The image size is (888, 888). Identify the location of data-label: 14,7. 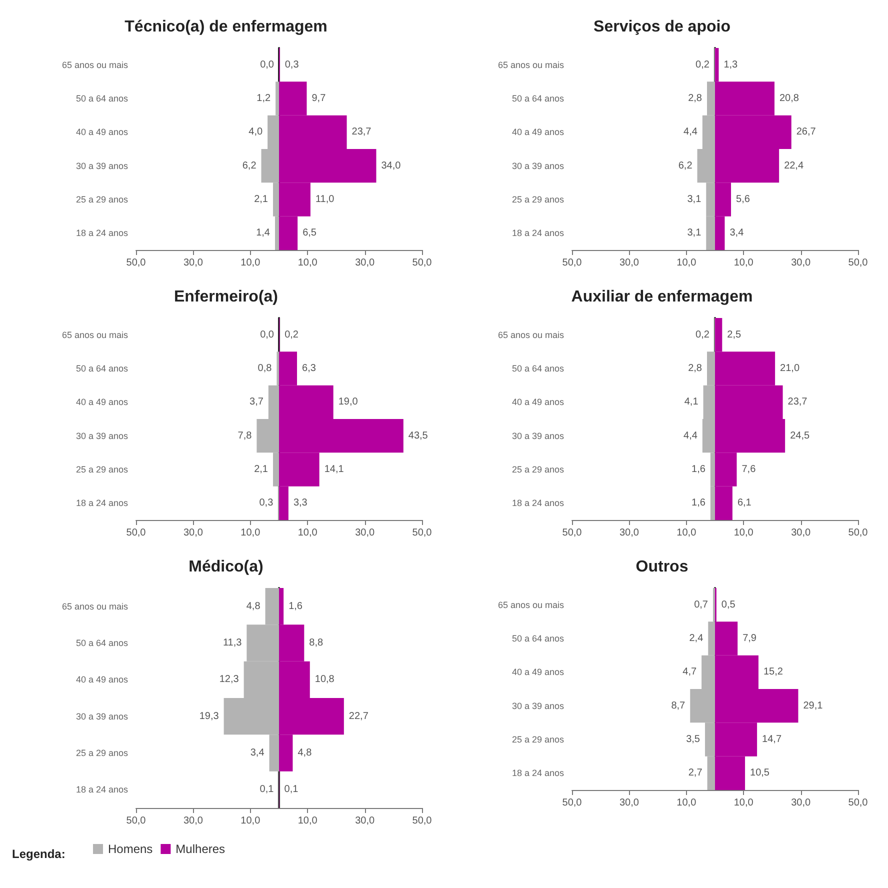
(772, 739).